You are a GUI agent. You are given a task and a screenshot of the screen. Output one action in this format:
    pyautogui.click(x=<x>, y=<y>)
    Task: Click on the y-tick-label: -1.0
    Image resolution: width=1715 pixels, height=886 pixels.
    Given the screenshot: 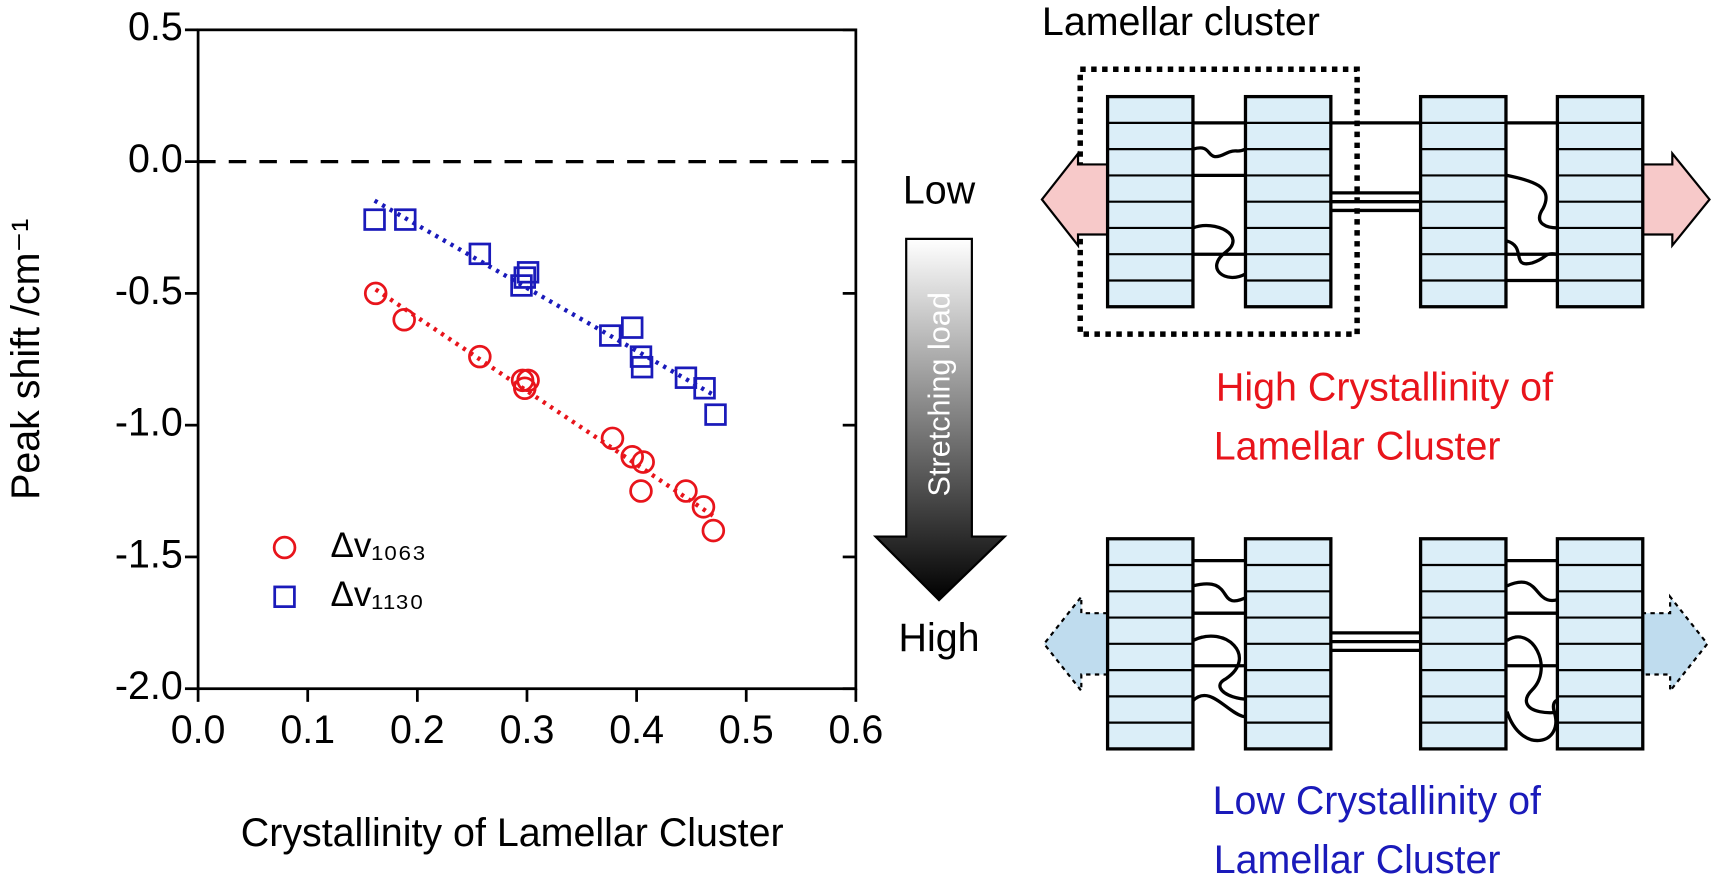 What is the action you would take?
    pyautogui.click(x=149, y=423)
    